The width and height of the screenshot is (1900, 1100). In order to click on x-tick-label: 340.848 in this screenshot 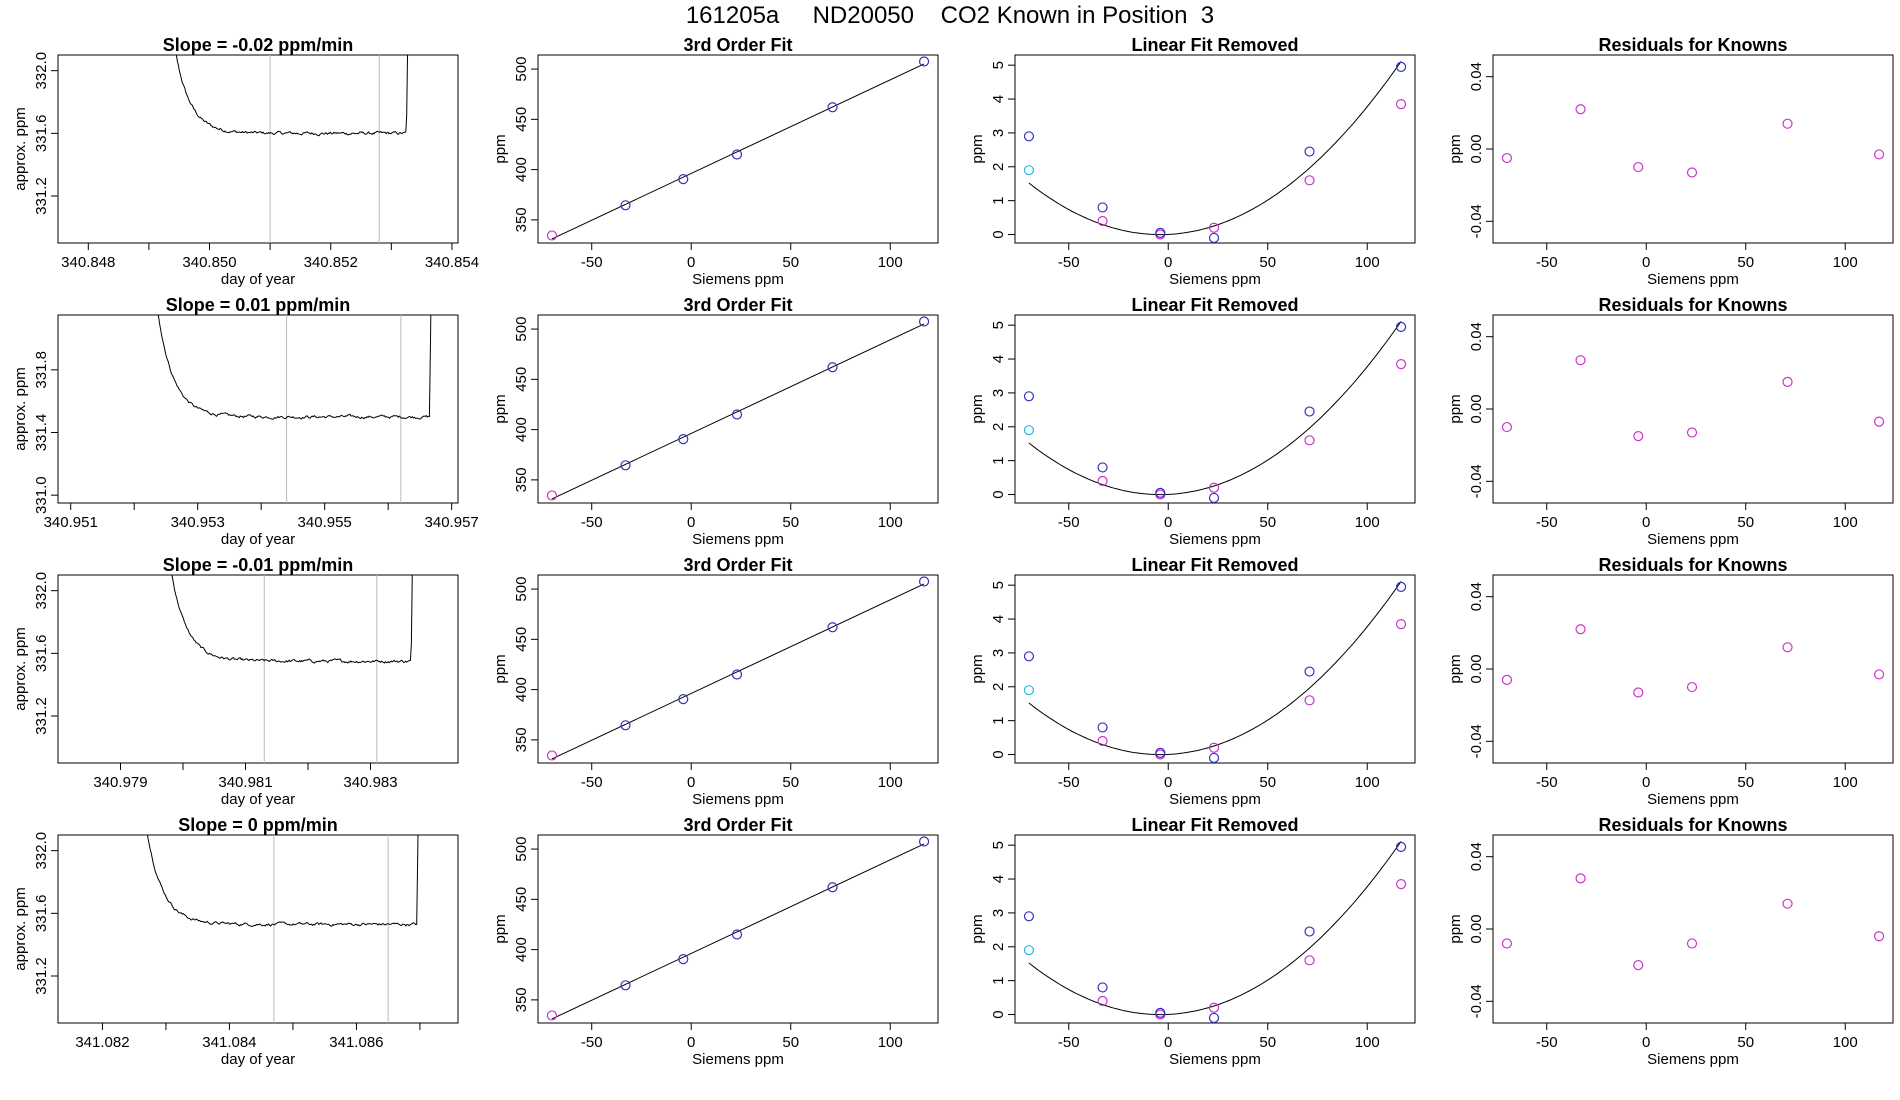, I will do `click(88, 262)`.